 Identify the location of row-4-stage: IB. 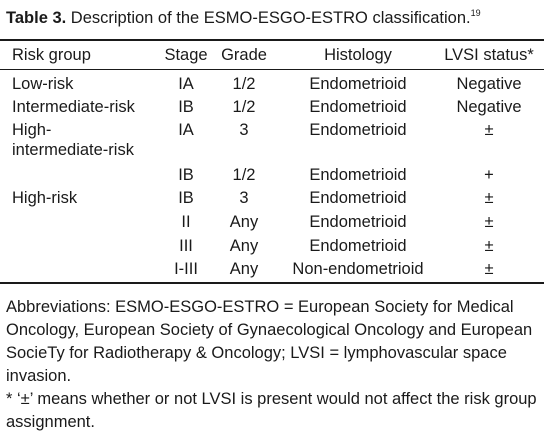
(186, 175).